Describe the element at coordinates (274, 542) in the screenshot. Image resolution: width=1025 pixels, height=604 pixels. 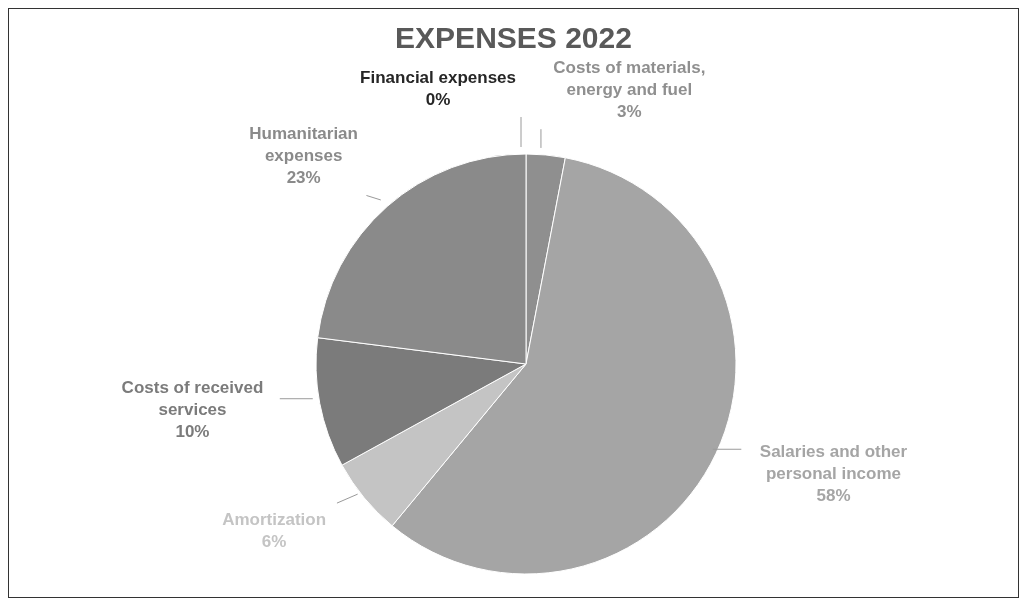
I see `data-label: 6%` at that location.